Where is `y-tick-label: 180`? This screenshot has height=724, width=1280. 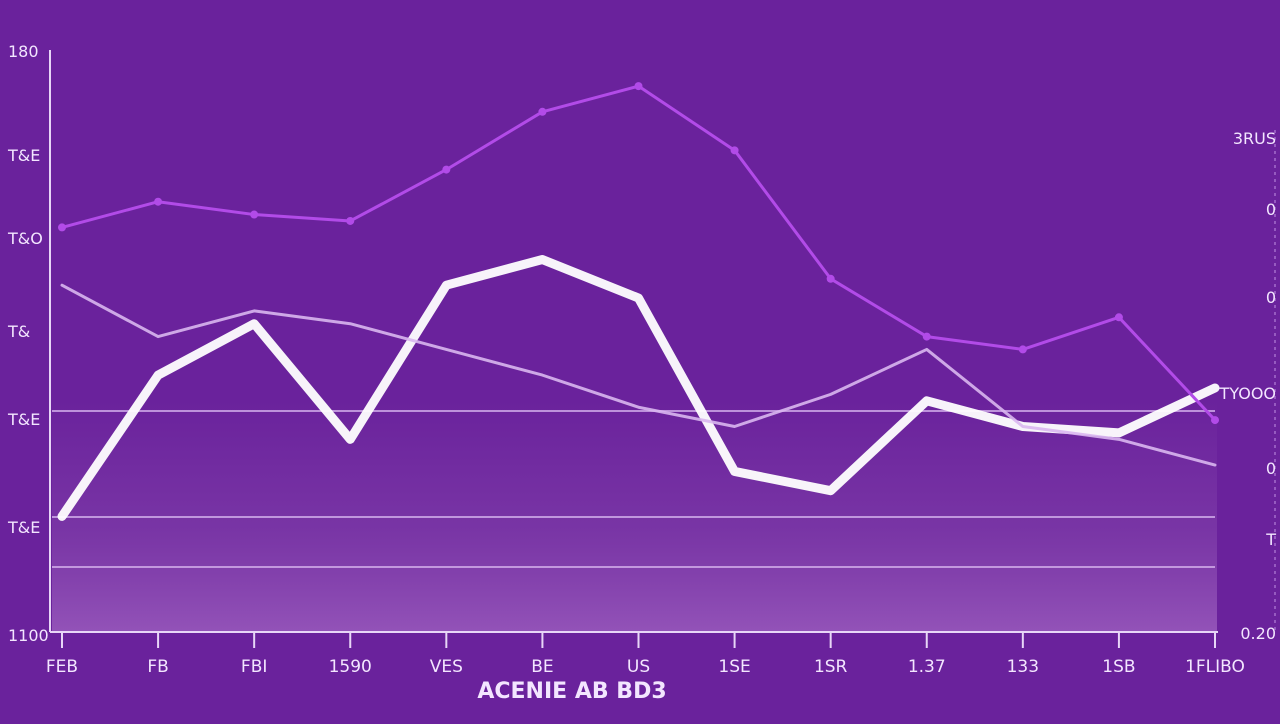
y-tick-label: 180 is located at coordinates (23, 51).